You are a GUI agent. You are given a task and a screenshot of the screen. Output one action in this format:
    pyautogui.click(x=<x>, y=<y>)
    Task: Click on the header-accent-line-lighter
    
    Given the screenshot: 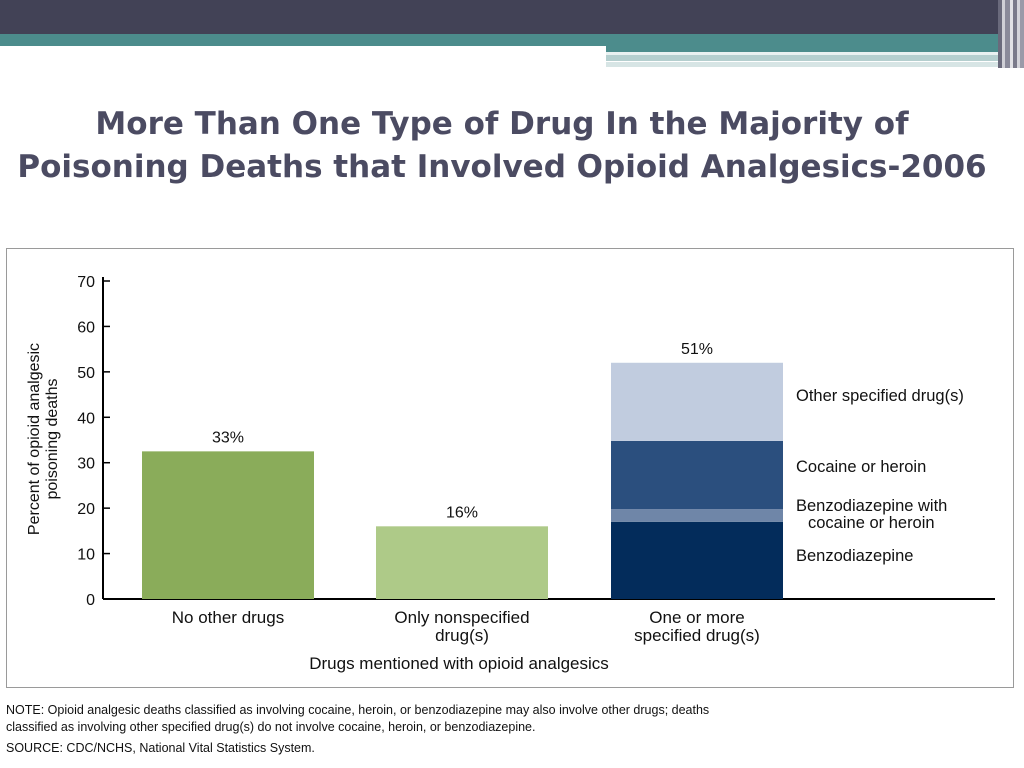 What is the action you would take?
    pyautogui.click(x=803, y=64)
    